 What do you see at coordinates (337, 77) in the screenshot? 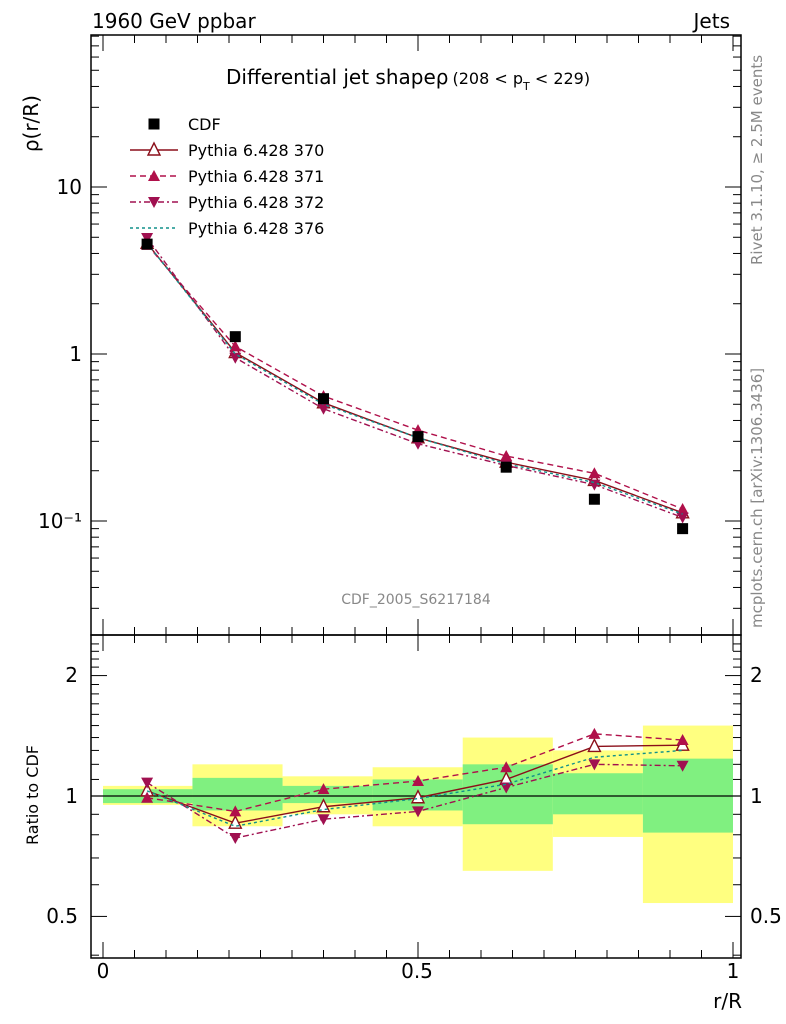
I see `title-main: Differential jet shapeρ` at bounding box center [337, 77].